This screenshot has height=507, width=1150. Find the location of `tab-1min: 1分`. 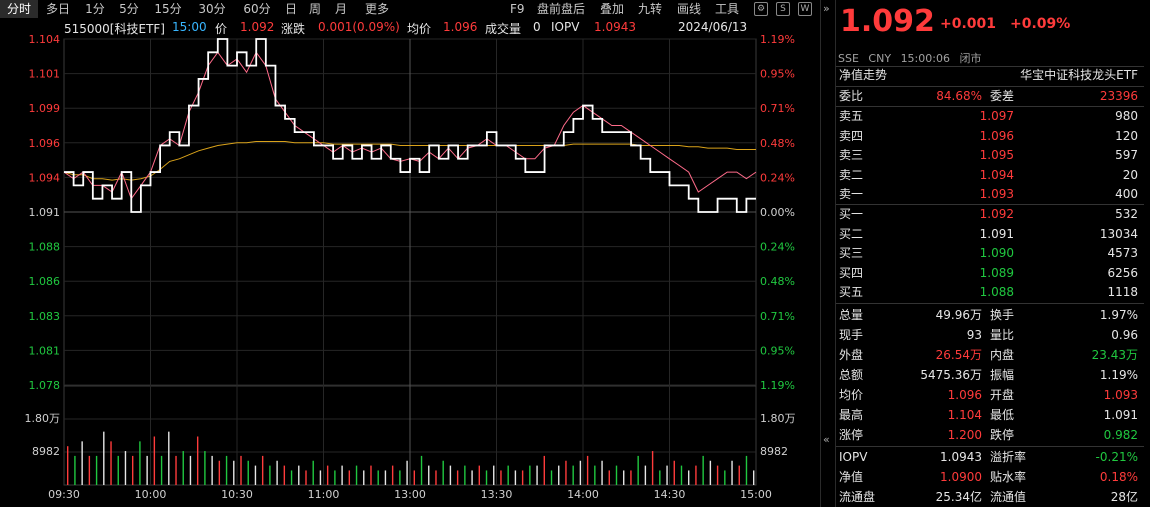

tab-1min: 1分 is located at coordinates (95, 9).